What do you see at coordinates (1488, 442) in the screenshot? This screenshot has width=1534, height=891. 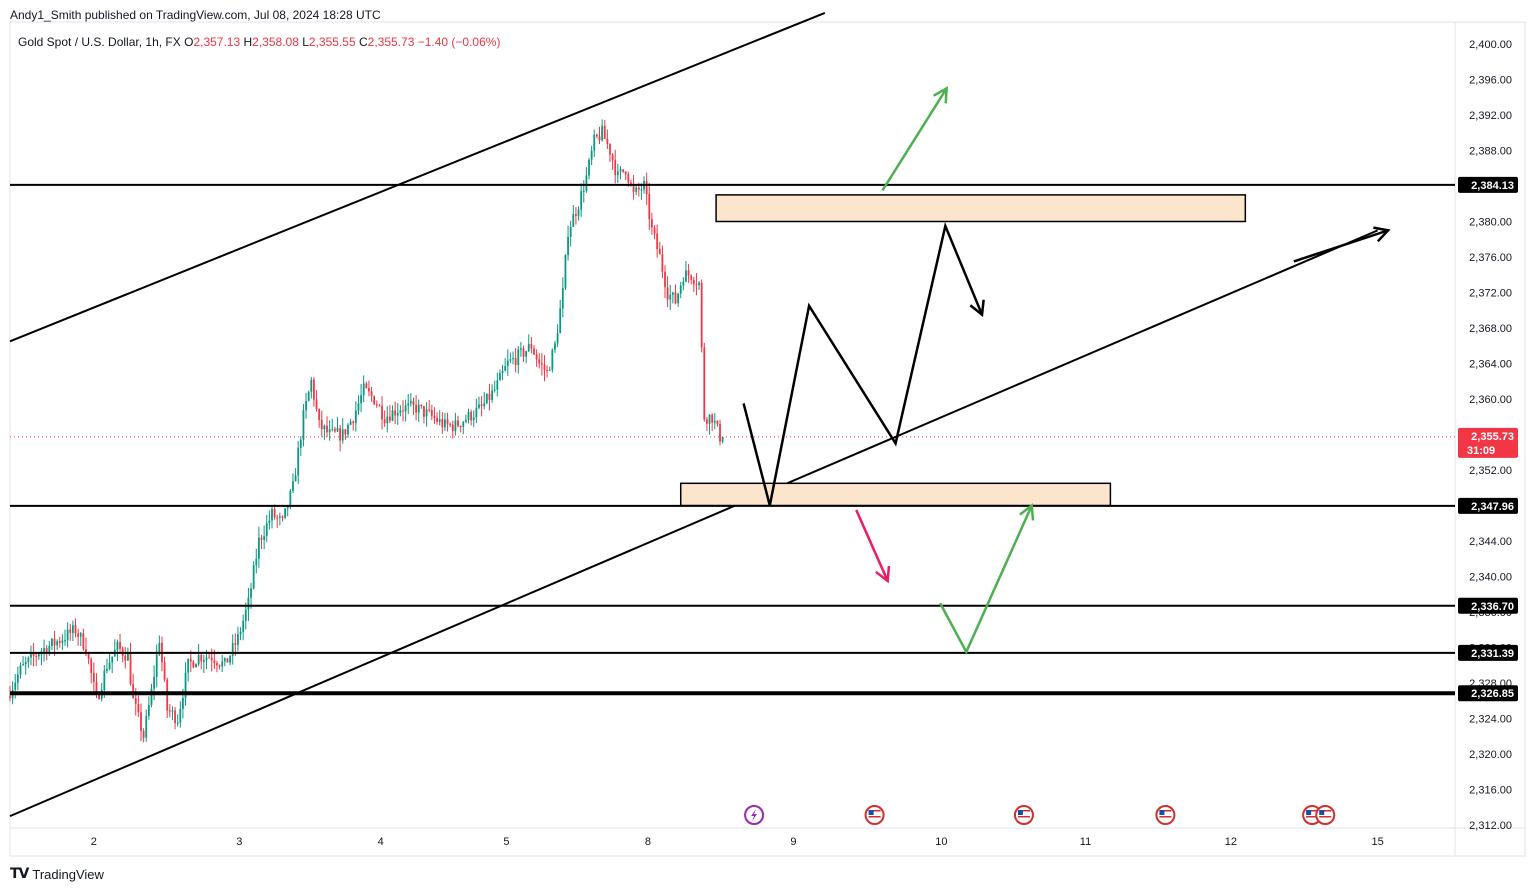 I see `current-price-label-bg` at bounding box center [1488, 442].